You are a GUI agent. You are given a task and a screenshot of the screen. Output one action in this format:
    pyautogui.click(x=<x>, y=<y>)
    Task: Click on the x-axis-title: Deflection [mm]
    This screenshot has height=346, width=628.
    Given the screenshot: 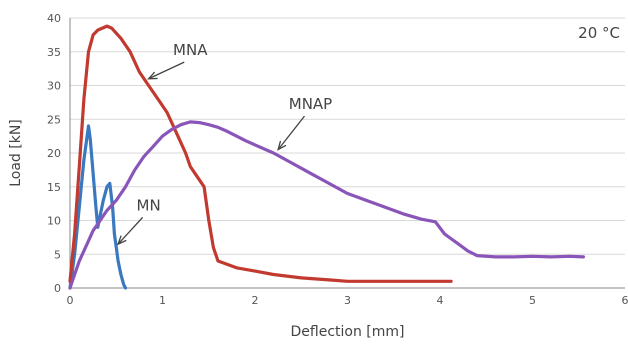 What is the action you would take?
    pyautogui.click(x=348, y=332)
    